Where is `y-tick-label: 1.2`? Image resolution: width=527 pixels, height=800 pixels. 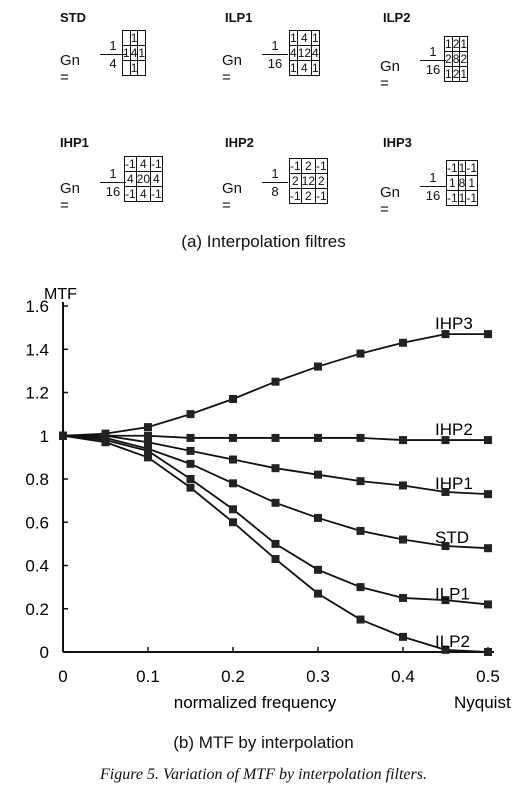
y-tick-label: 1.2 is located at coordinates (37, 393).